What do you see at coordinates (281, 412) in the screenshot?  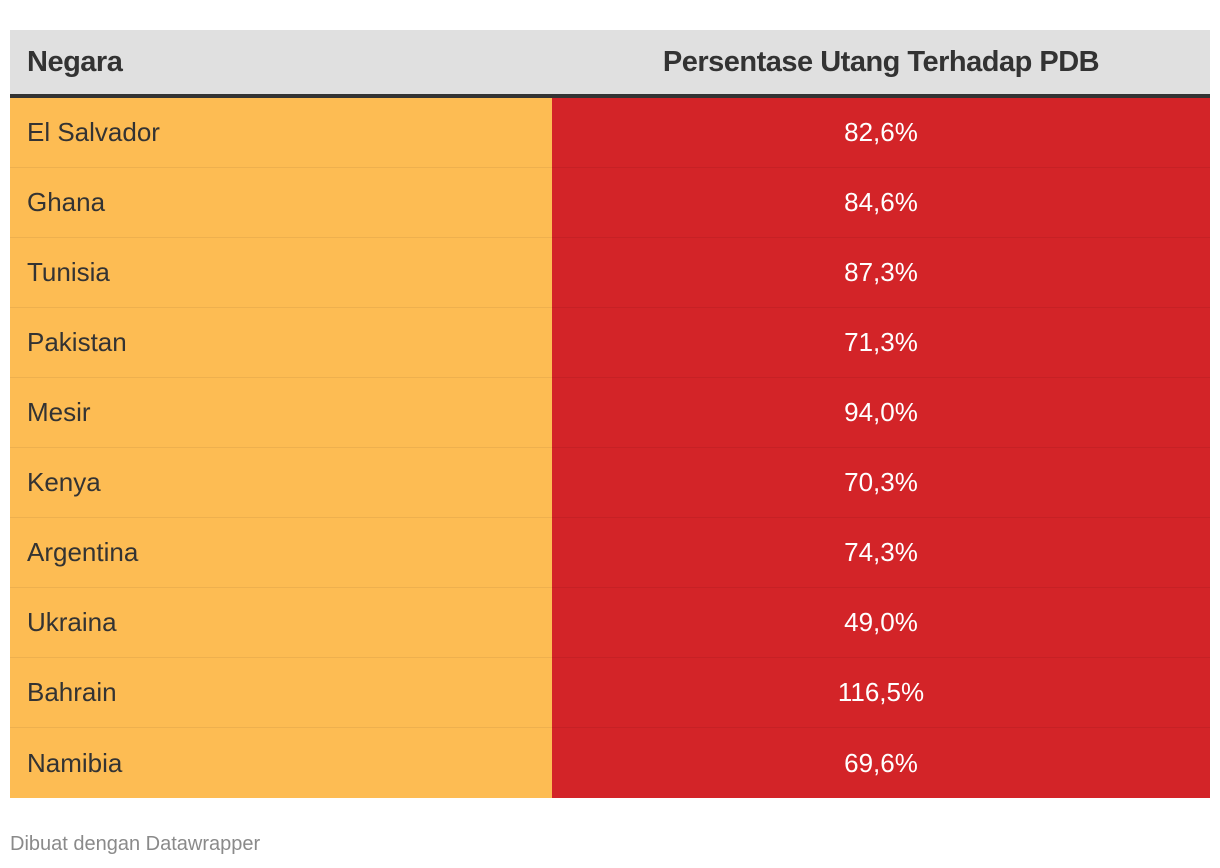 I see `country-cell: Mesir` at bounding box center [281, 412].